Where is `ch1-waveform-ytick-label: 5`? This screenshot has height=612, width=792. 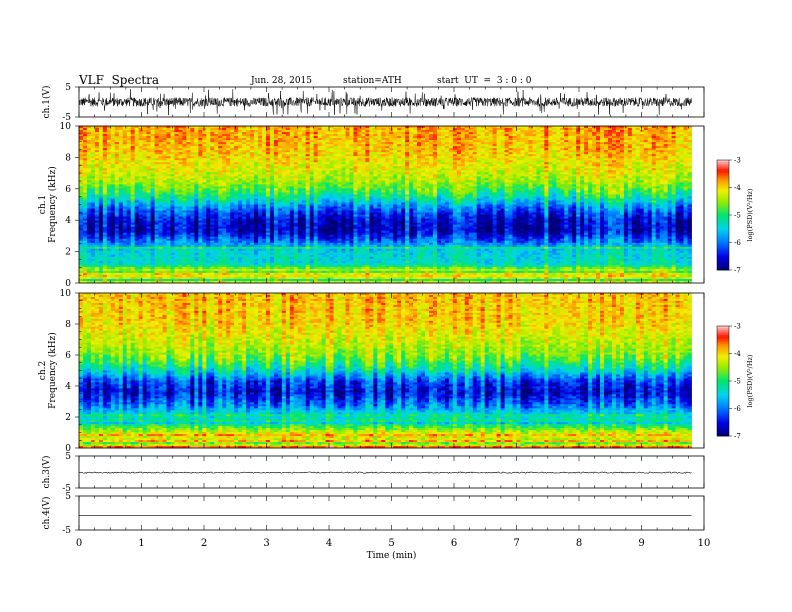 ch1-waveform-ytick-label: 5 is located at coordinates (68, 88).